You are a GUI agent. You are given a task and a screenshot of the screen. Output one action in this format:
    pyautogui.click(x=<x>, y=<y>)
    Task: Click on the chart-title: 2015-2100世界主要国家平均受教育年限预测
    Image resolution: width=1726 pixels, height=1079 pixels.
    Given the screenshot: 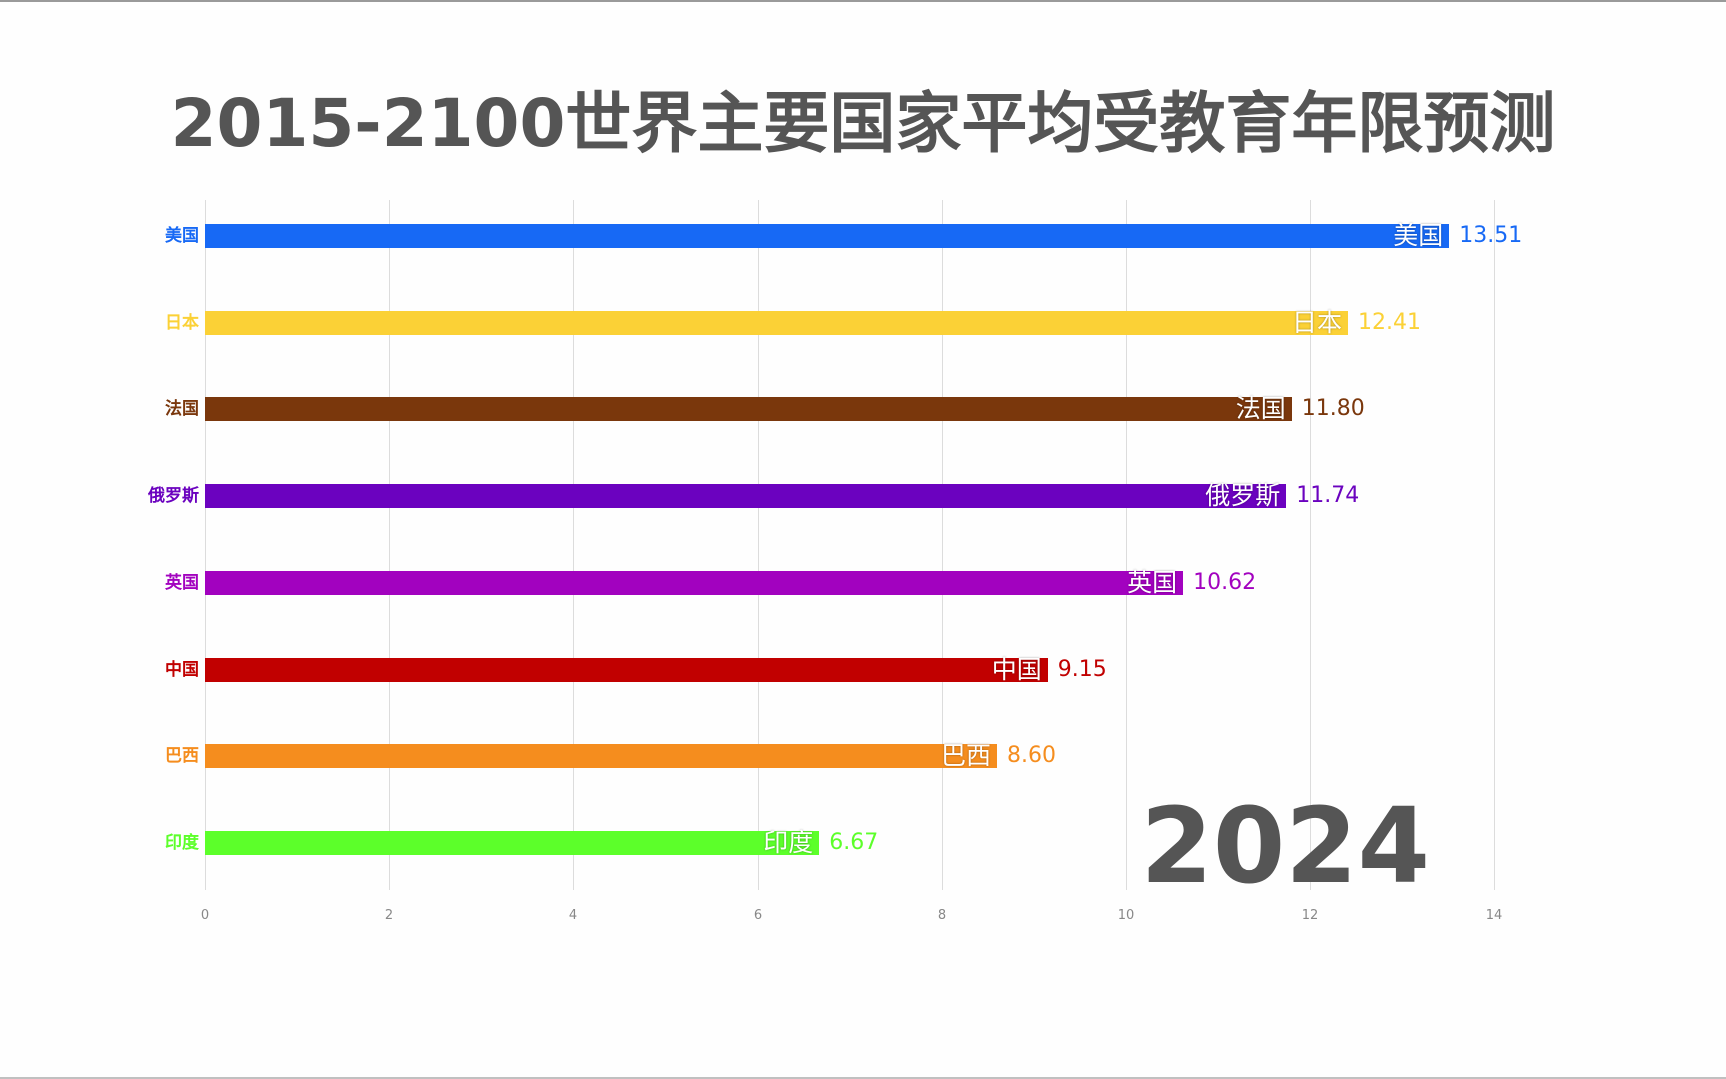 What is the action you would take?
    pyautogui.click(x=863, y=123)
    